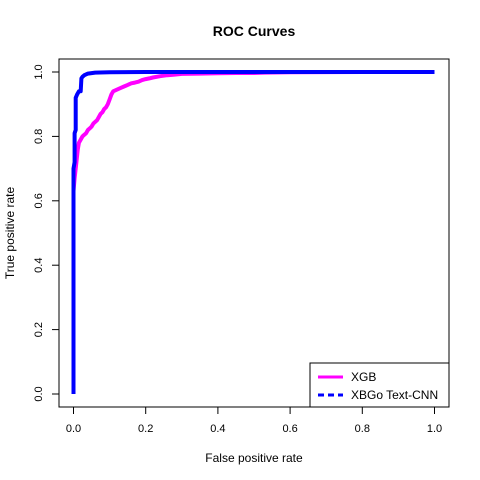 This screenshot has height=480, width=480. I want to click on legend-label-xbgo-text-cnn: XBGo Text-CNN, so click(394, 395).